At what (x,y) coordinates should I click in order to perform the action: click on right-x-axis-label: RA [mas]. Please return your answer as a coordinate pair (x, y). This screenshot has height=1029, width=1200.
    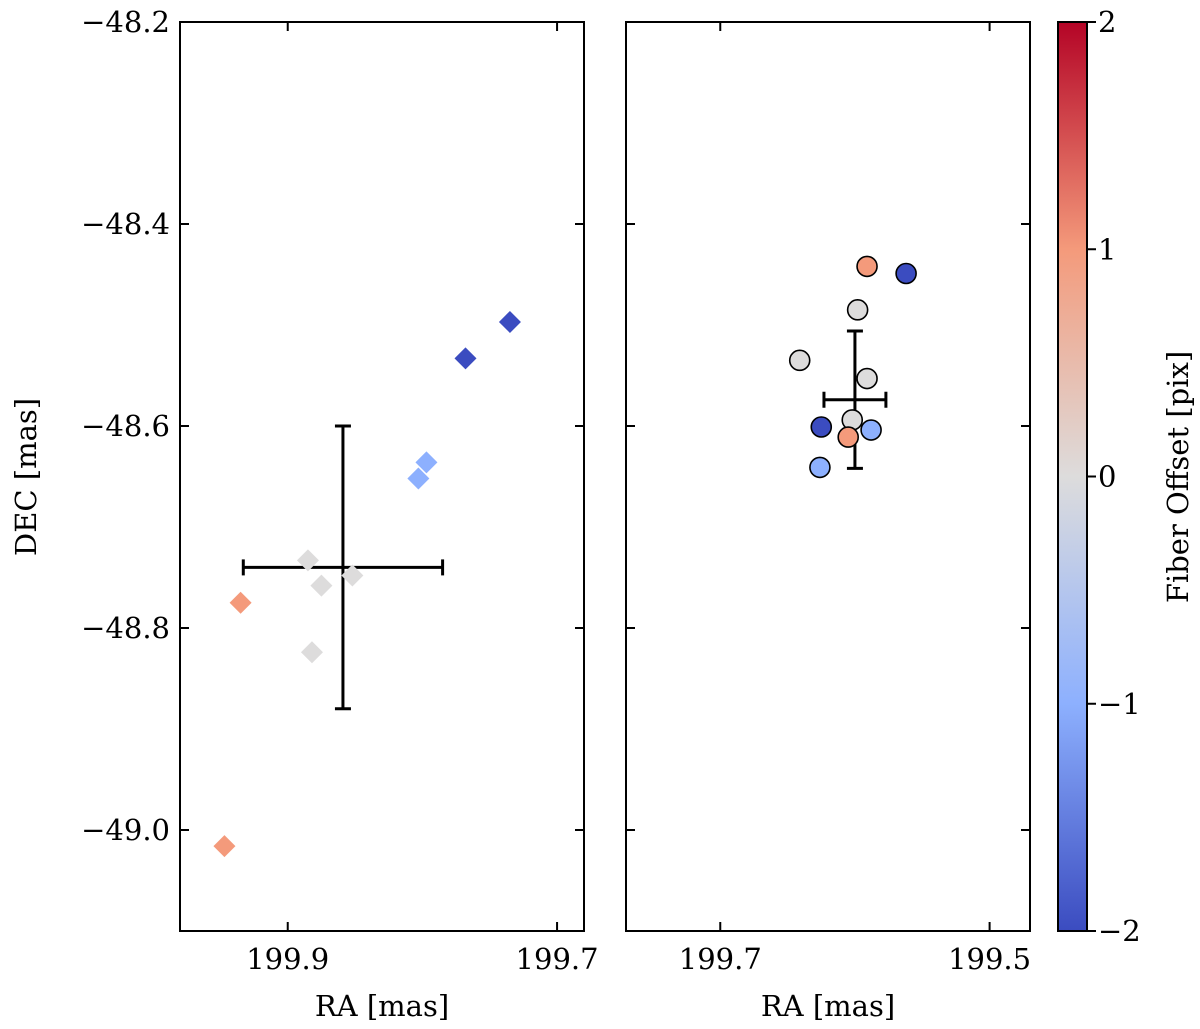
    Looking at the image, I should click on (828, 1006).